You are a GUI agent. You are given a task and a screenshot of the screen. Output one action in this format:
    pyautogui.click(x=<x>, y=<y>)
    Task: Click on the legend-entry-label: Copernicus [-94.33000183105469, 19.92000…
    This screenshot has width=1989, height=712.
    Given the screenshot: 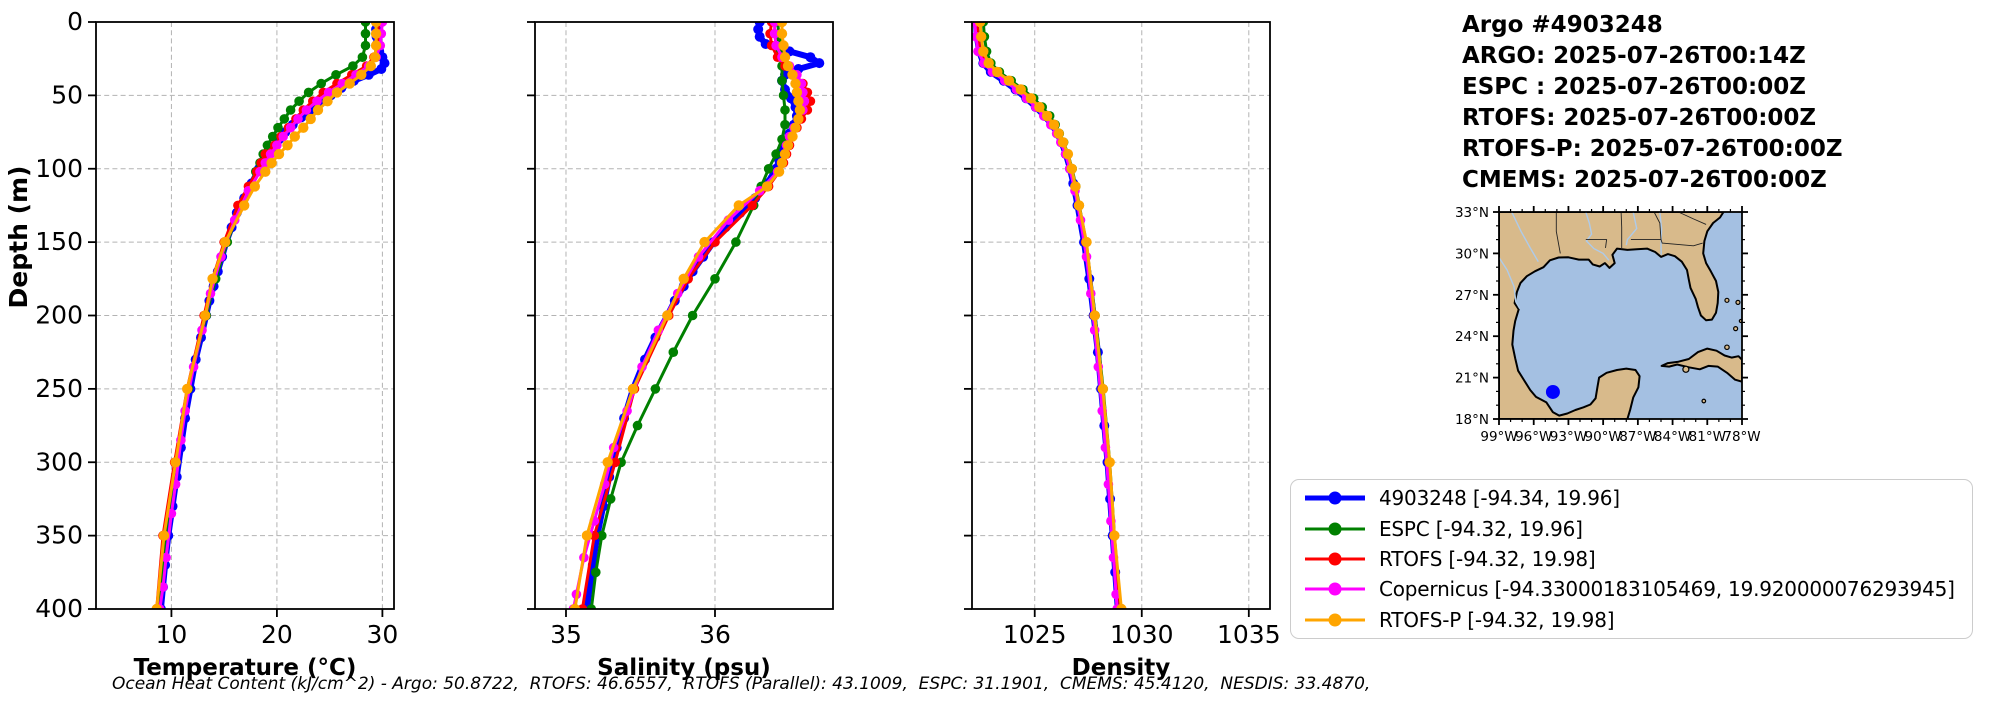 What is the action you would take?
    pyautogui.click(x=1667, y=589)
    